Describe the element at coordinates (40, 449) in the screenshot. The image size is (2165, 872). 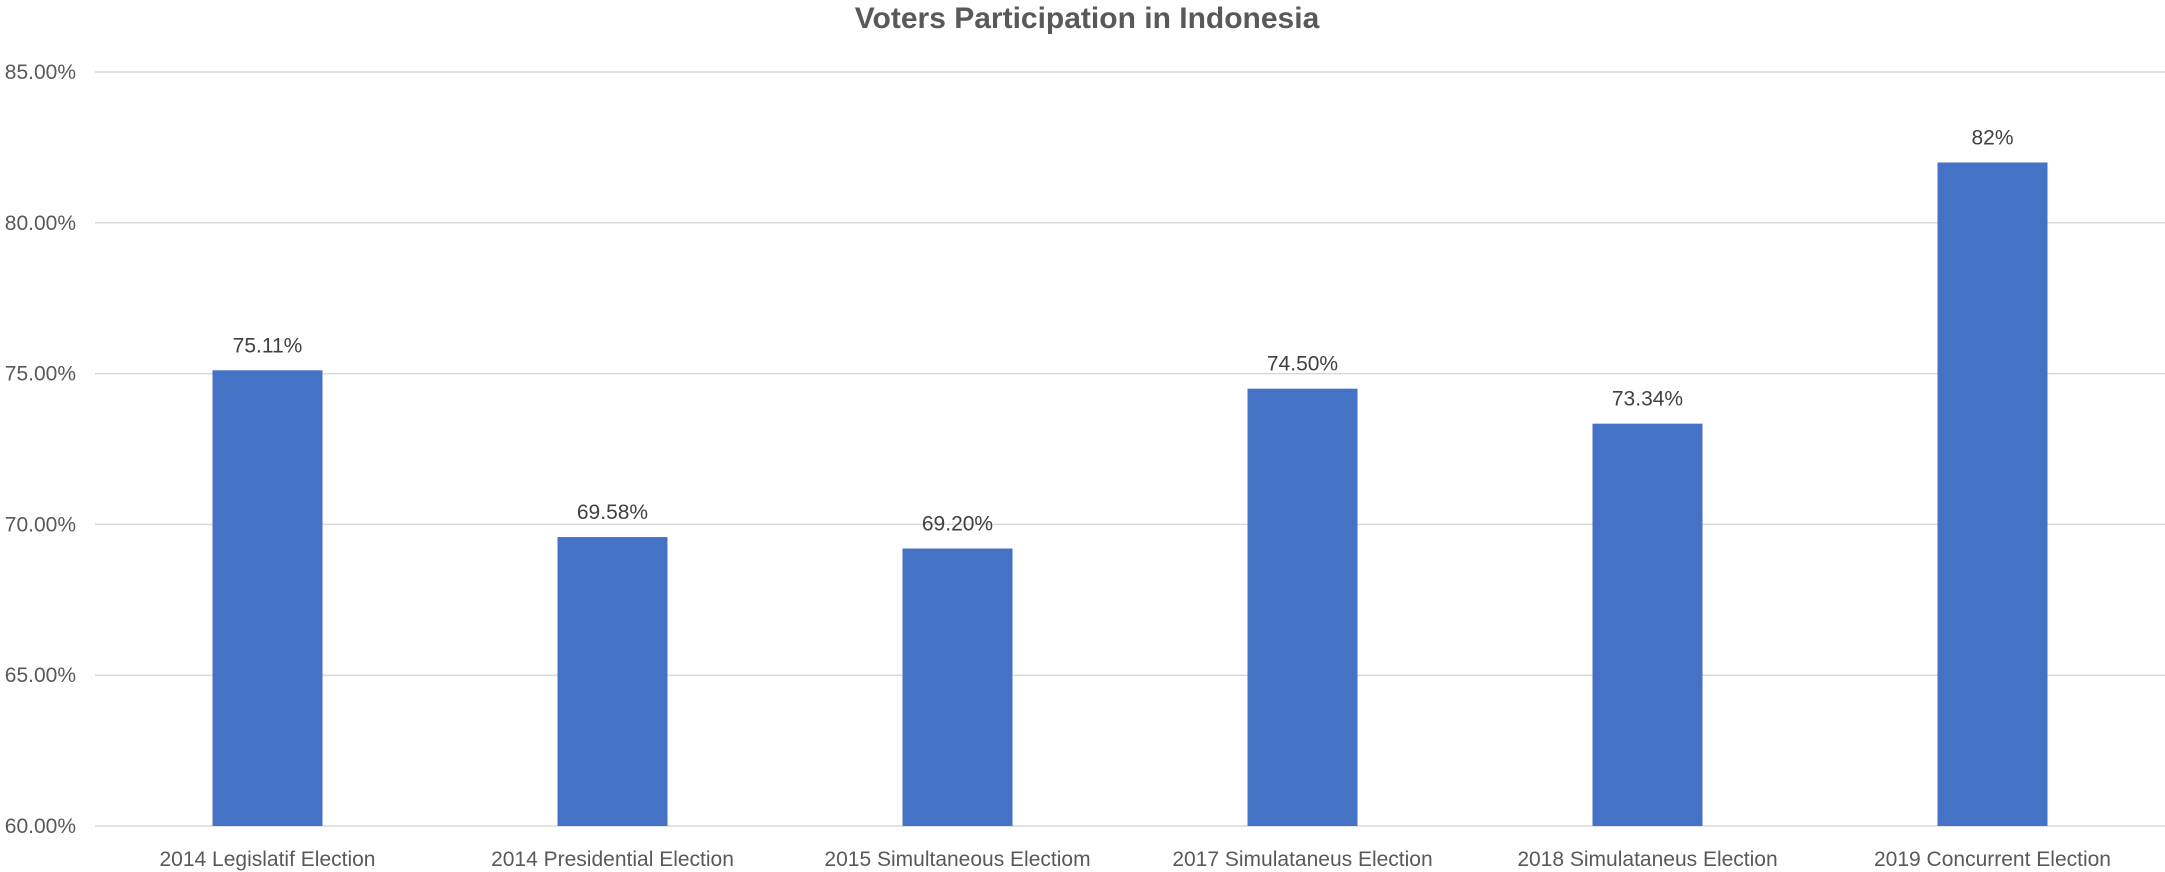
I see `y-axis-tick-labels: 60.00% 65.00% 70.00% 75.00% 80.00% 85.00%` at that location.